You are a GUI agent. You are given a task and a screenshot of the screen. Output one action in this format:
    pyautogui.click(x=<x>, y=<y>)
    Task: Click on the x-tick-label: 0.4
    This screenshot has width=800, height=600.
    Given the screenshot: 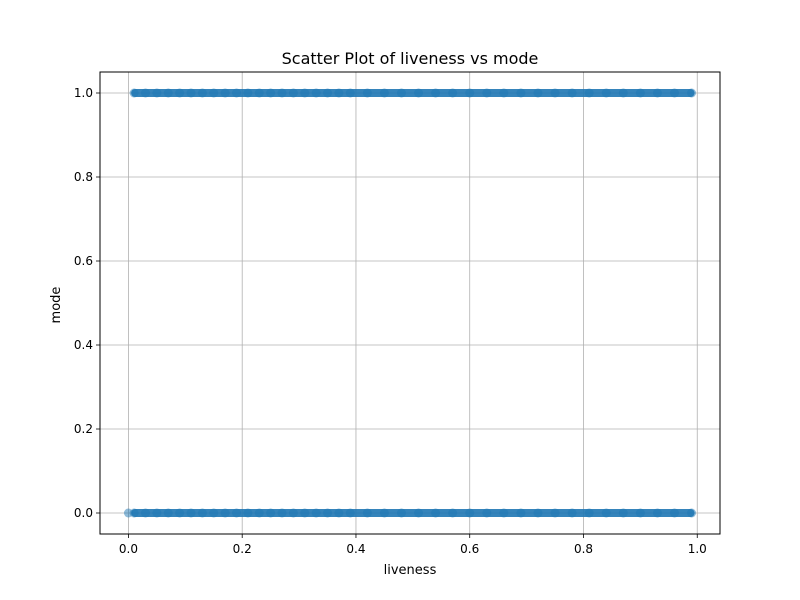 What is the action you would take?
    pyautogui.click(x=355, y=549)
    